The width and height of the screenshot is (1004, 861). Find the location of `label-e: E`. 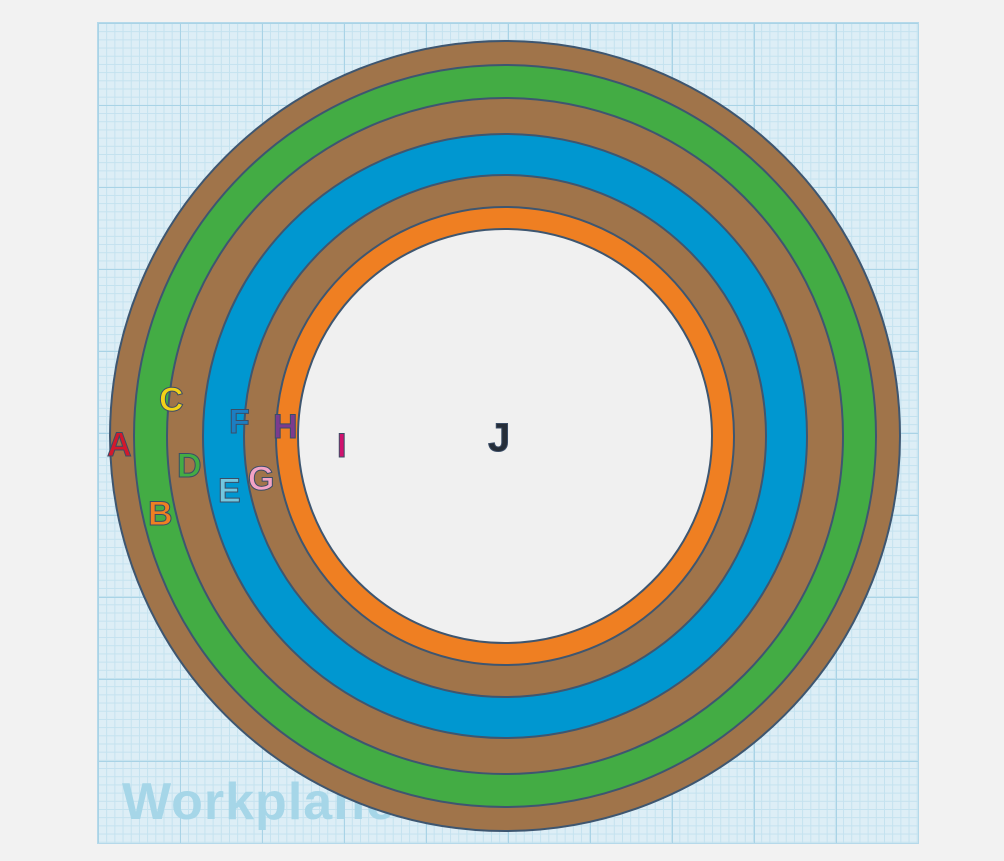

label-e: E is located at coordinates (230, 491).